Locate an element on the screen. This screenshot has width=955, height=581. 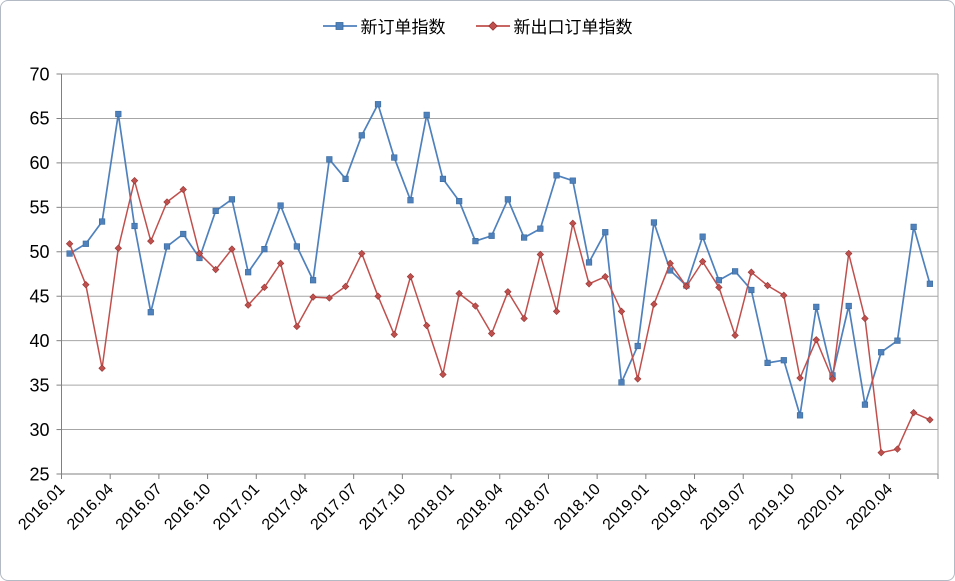
legend-item-new-export-orders: 新出口订单指数 is located at coordinates (554, 25).